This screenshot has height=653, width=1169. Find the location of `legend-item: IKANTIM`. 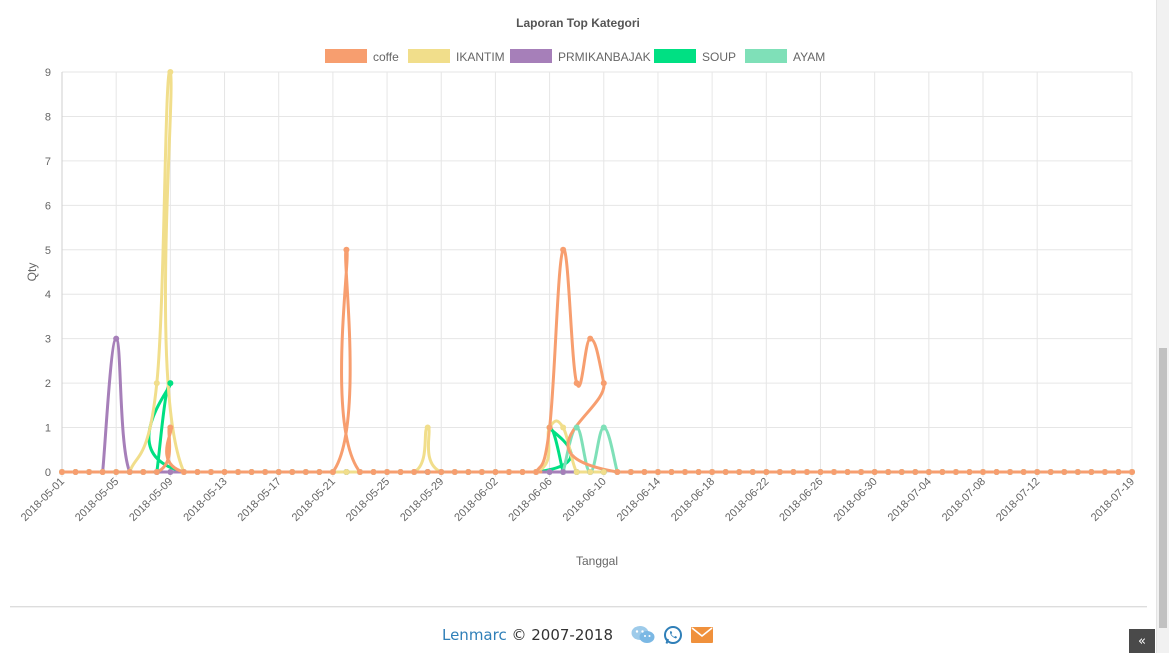

legend-item: IKANTIM is located at coordinates (456, 56).